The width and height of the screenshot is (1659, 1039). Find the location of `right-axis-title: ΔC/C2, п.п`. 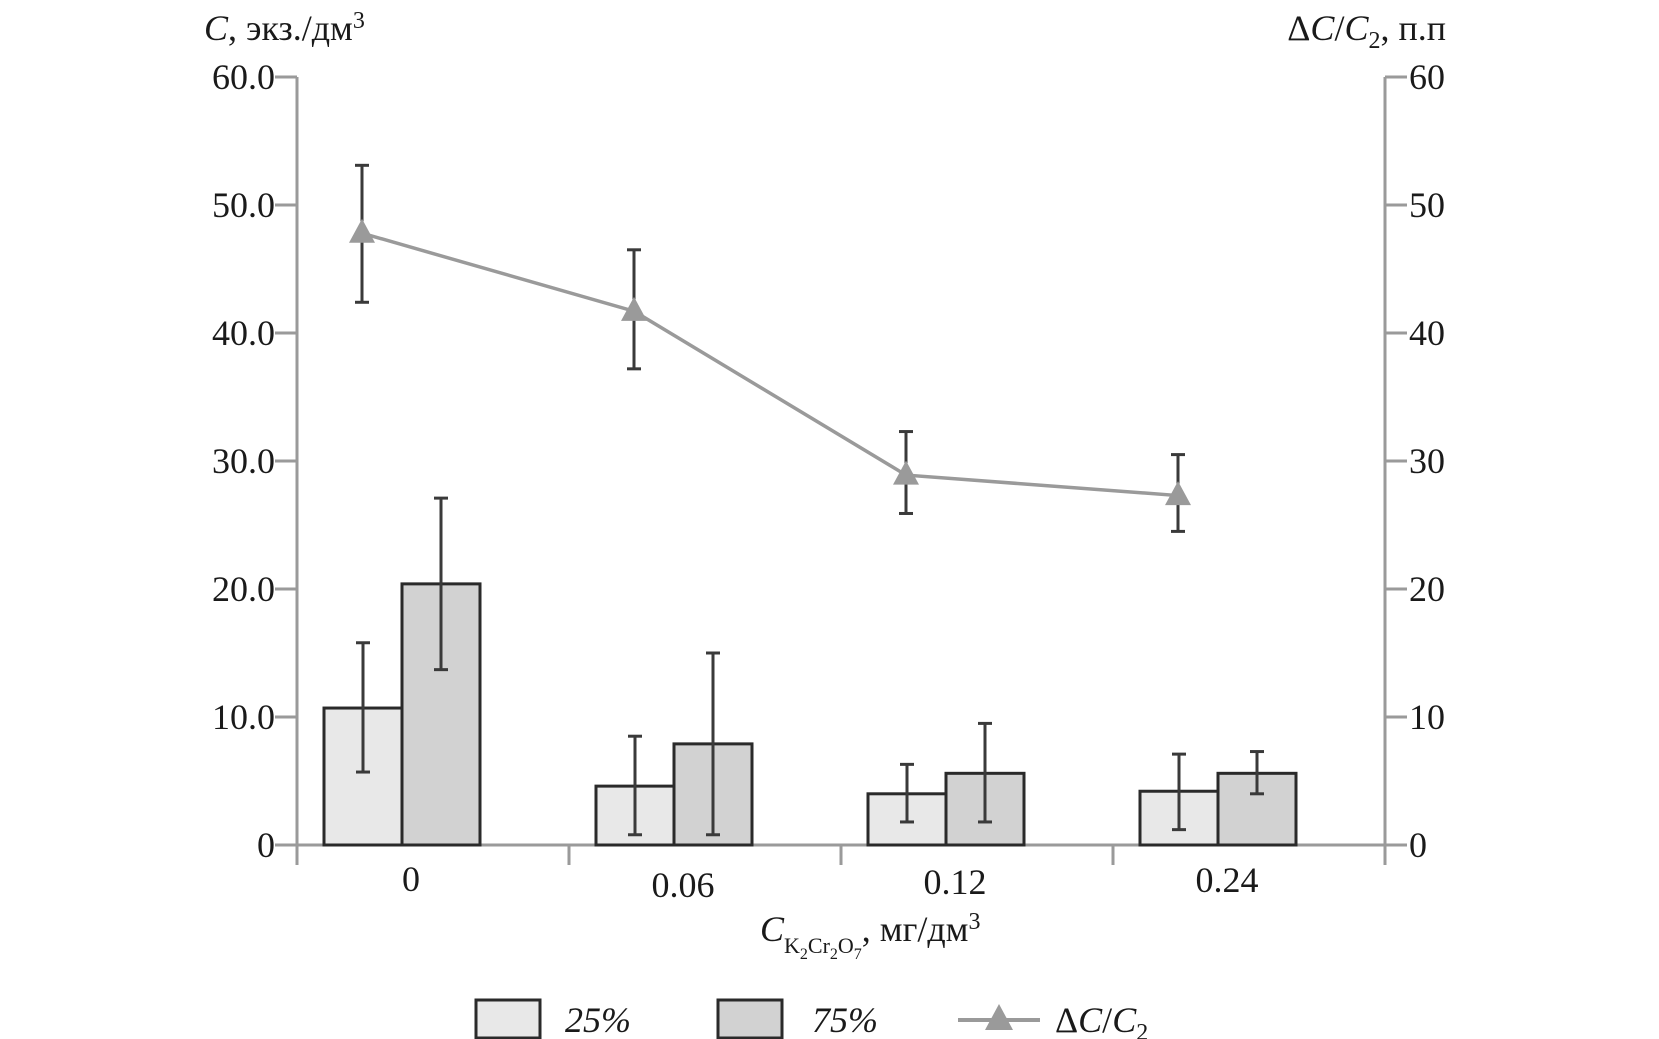

right-axis-title: ΔC/C2, п.п is located at coordinates (1366, 31).